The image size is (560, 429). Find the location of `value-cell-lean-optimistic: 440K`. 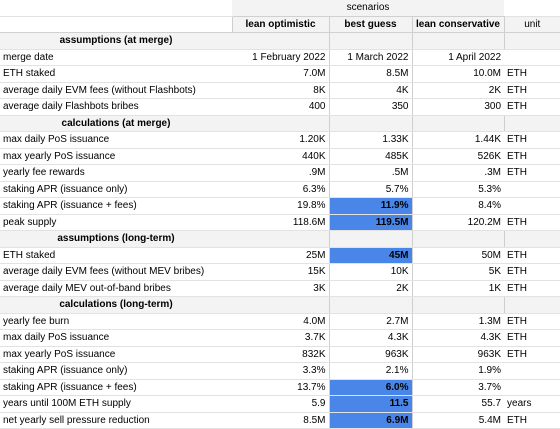

value-cell-lean-optimistic: 440K is located at coordinates (280, 156).